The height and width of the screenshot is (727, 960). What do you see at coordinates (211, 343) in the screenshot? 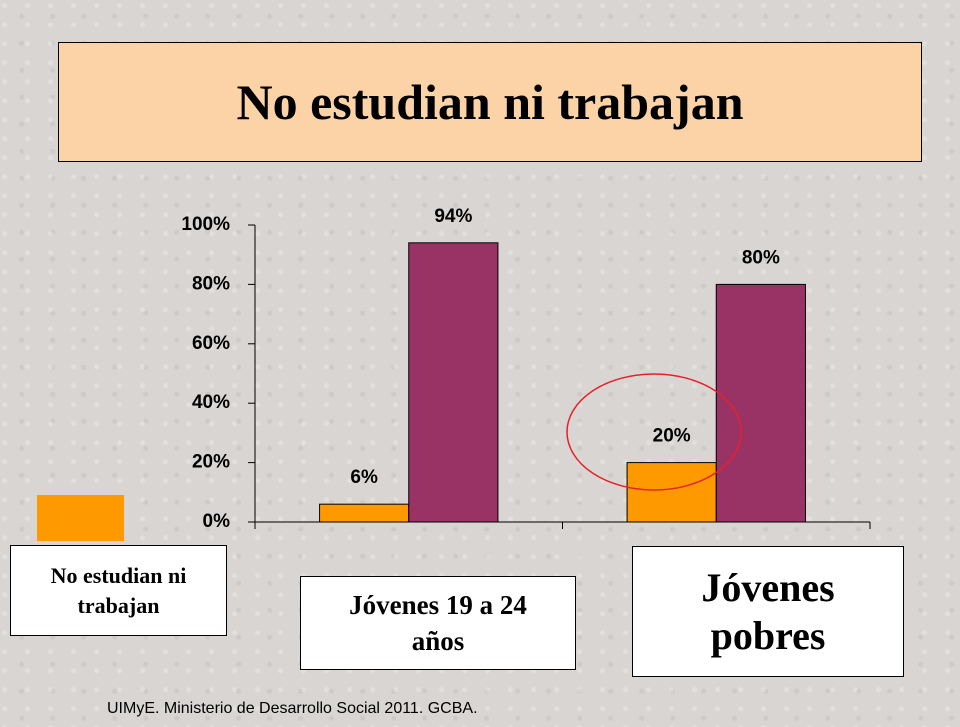
I see `y-tick-label: 60%` at bounding box center [211, 343].